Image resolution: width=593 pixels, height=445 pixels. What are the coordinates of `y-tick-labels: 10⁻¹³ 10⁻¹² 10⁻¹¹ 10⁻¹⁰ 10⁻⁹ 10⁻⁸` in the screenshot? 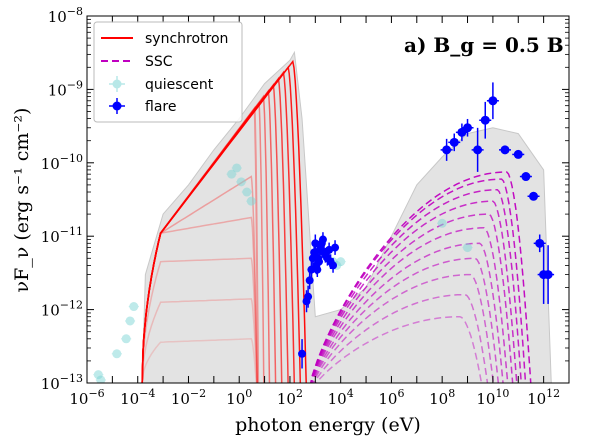 It's located at (62, 199).